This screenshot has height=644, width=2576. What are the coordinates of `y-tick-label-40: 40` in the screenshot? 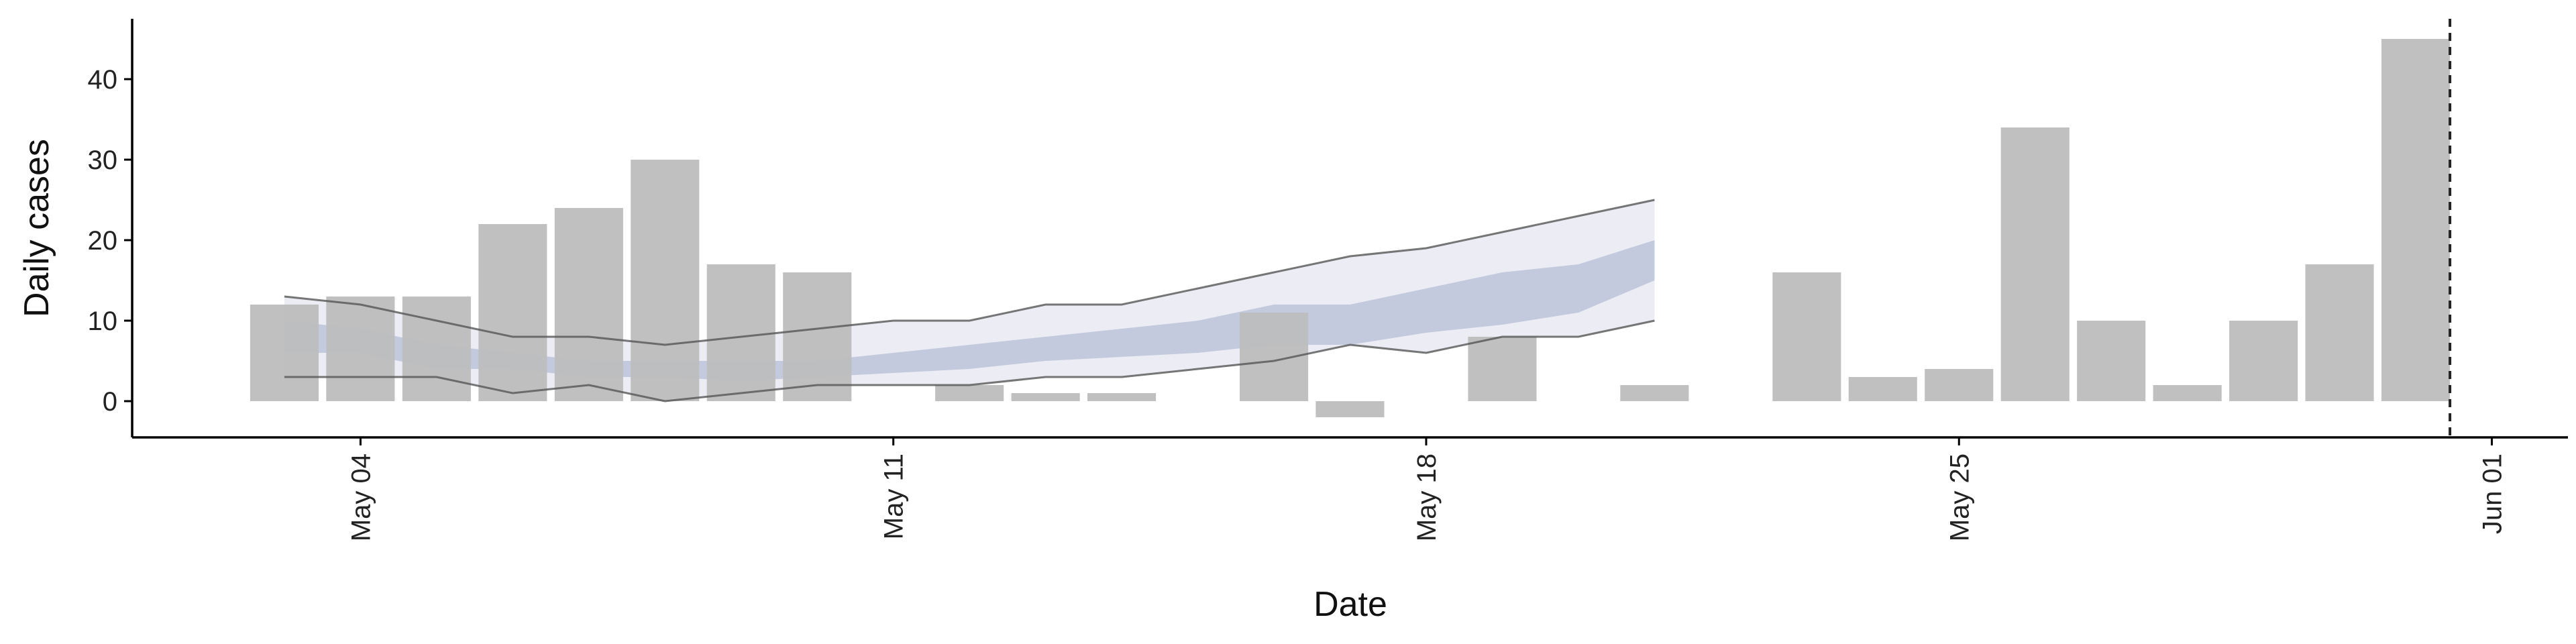 It's located at (103, 80).